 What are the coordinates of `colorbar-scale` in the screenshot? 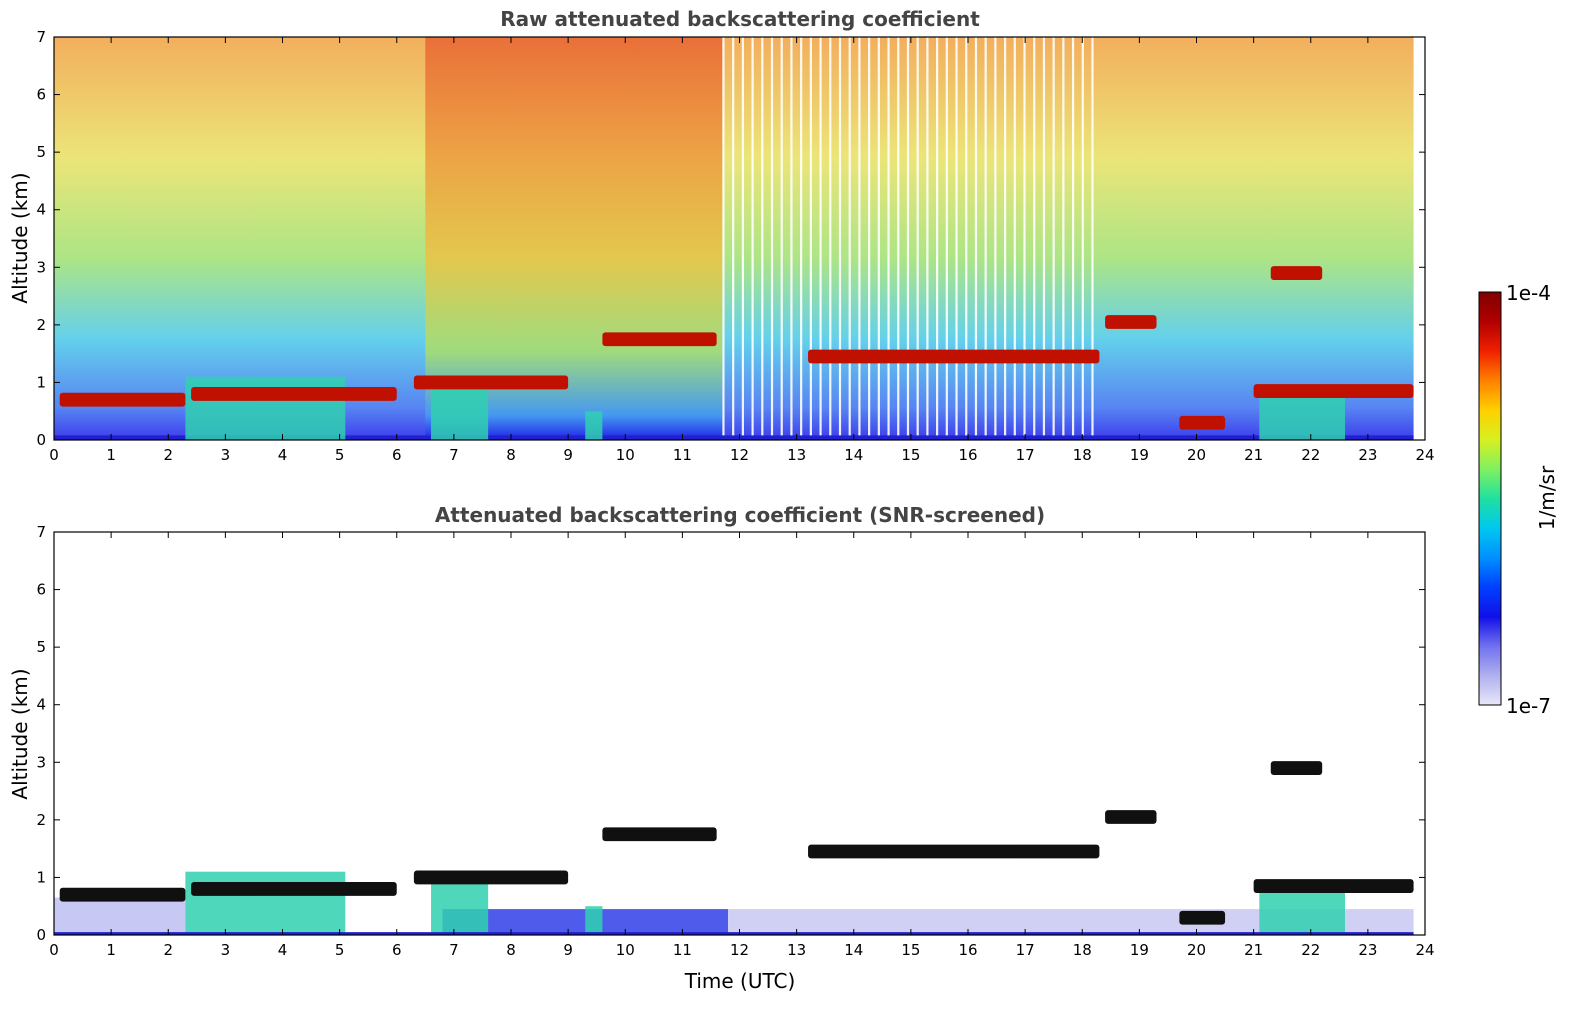 It's located at (1490, 498).